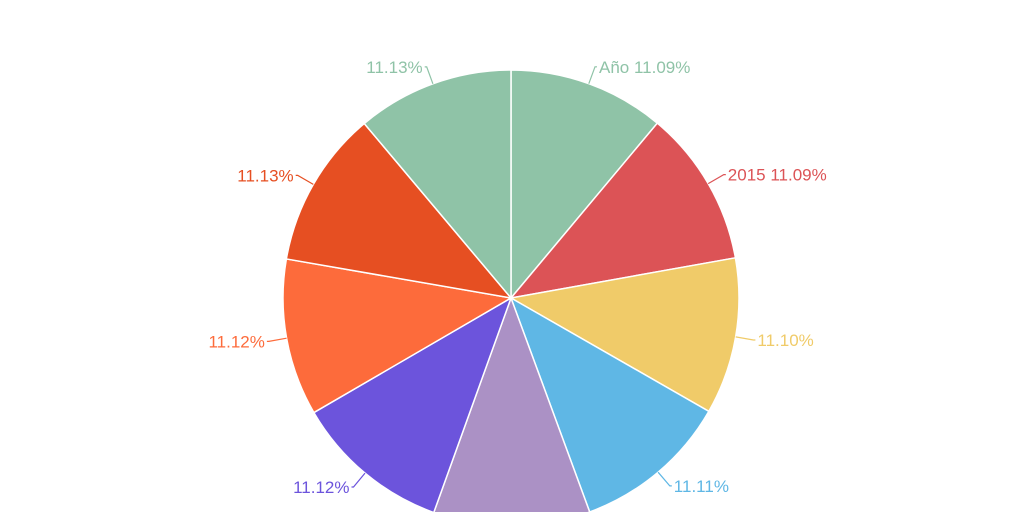  Describe the element at coordinates (265, 175) in the screenshot. I see `slice-label-8: 11.13%` at that location.